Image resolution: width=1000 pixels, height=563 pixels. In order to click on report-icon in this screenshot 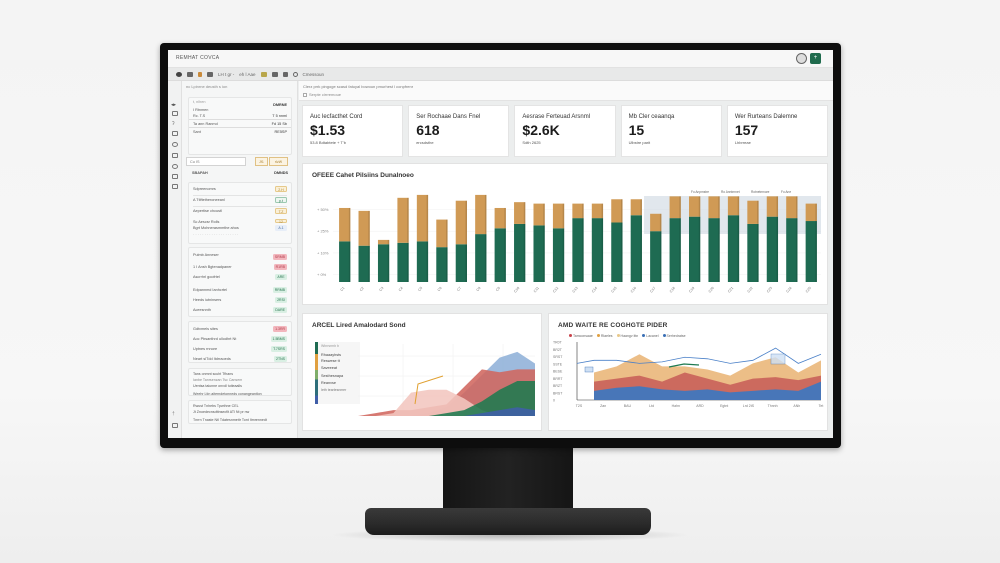, I will do `click(175, 186)`.